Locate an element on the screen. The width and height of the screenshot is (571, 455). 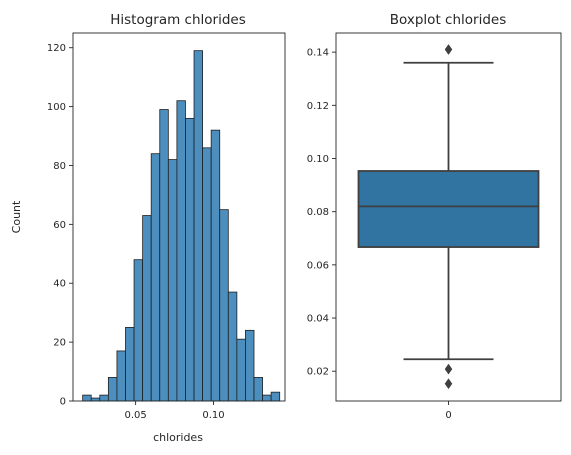
boxplot-y-tick-label: 0.14 is located at coordinates (318, 53).